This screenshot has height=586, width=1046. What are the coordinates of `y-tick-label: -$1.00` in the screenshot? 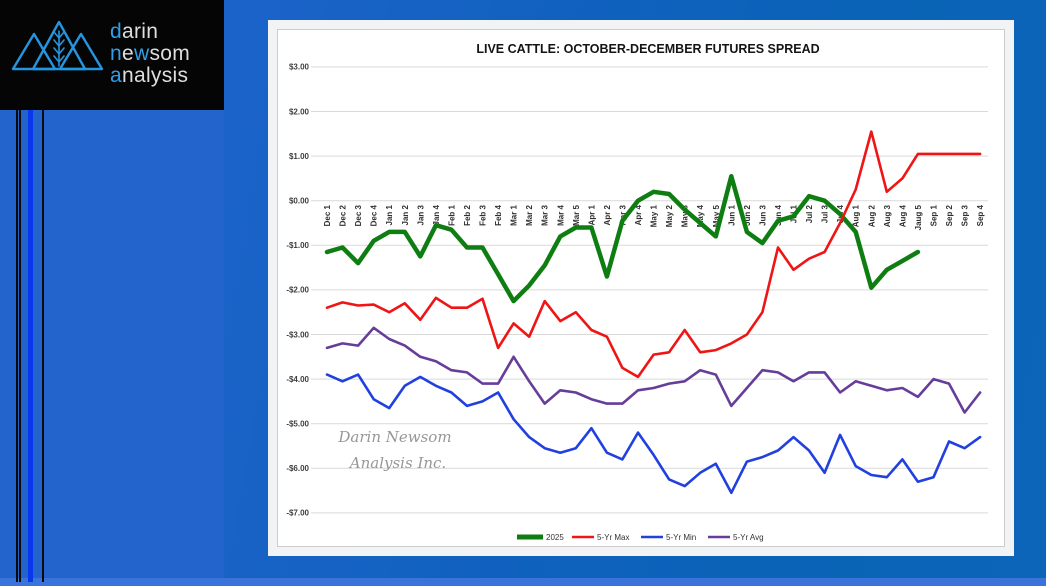 It's located at (297, 245).